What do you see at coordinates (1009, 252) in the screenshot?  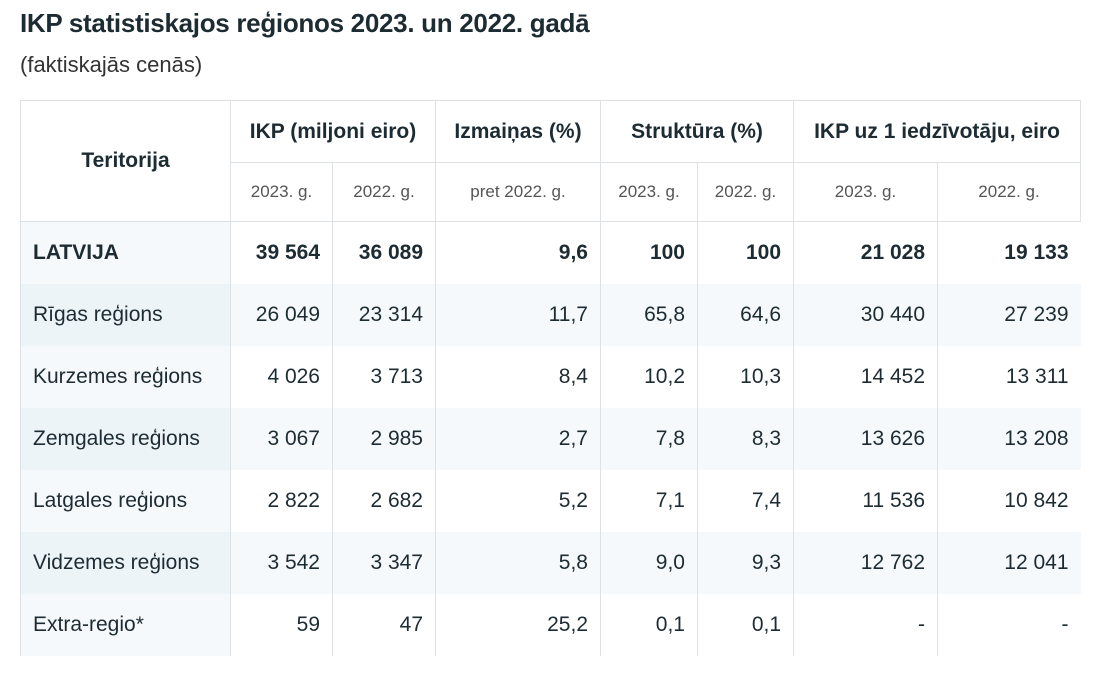 I see `cell-per-capita-2022: 19 133` at bounding box center [1009, 252].